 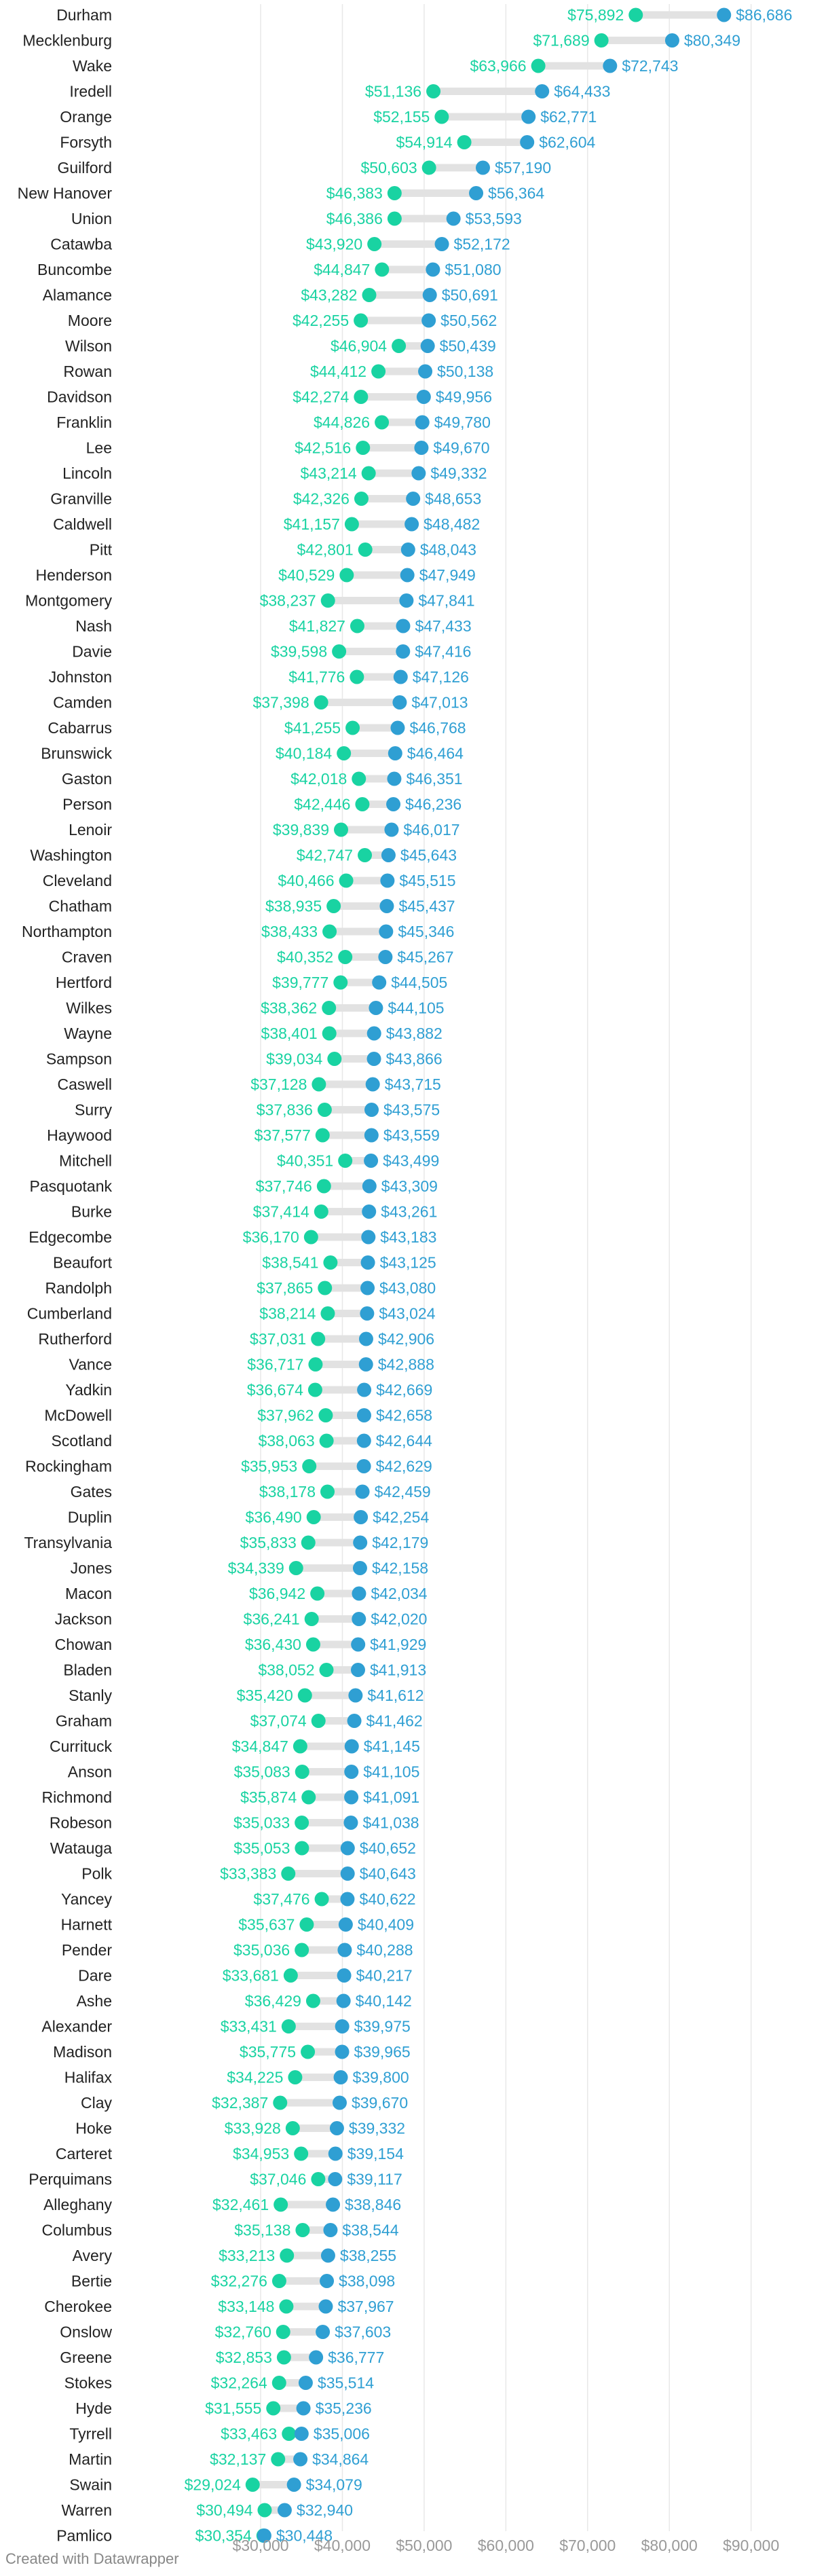 What do you see at coordinates (261, 1823) in the screenshot?
I see `low-value-label: $35,033` at bounding box center [261, 1823].